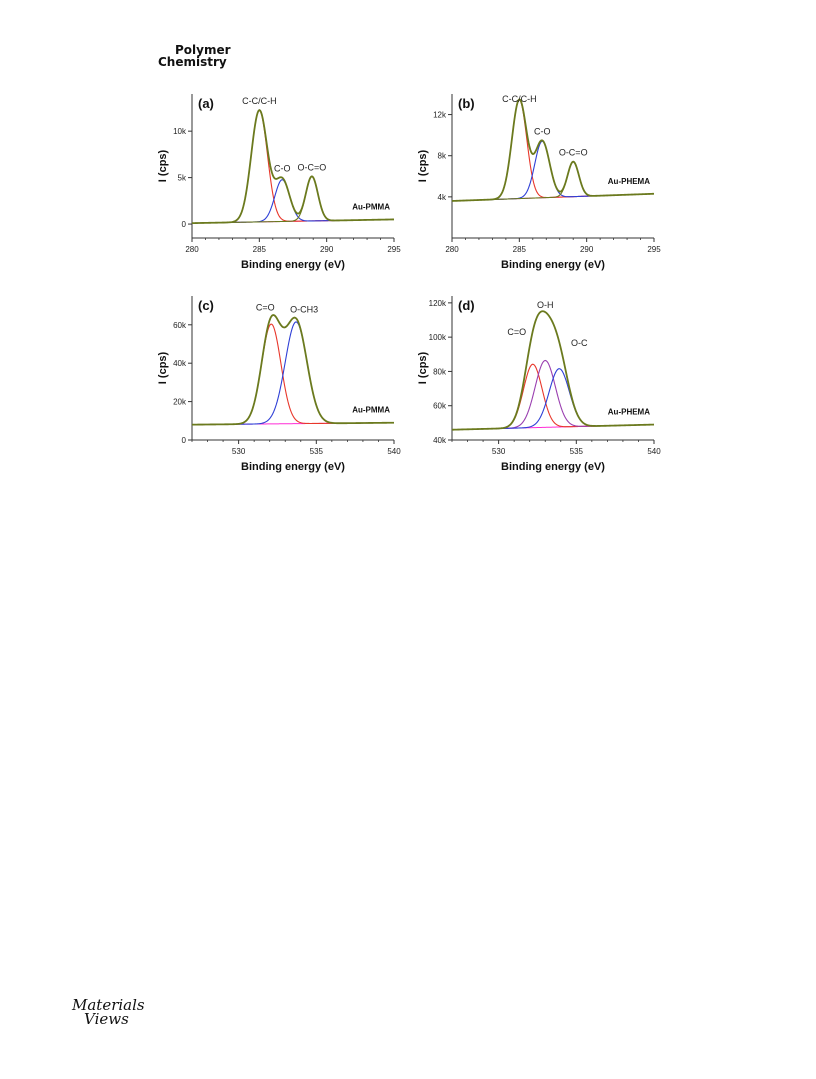 Image resolution: width=816 pixels, height=1079 pixels. I want to click on publisher-logo-line1: Materials, so click(108, 1005).